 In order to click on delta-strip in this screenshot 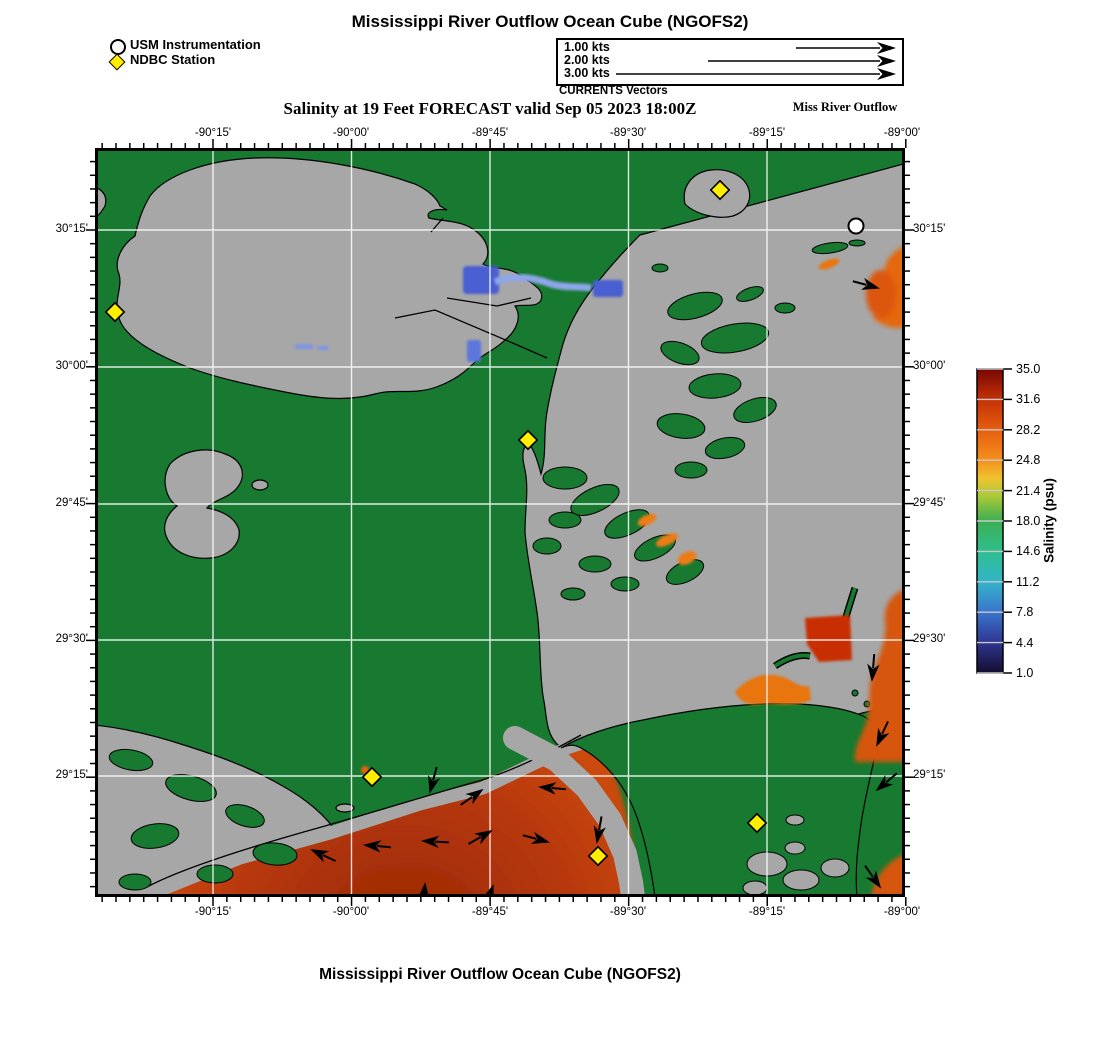, I will do `click(574, 817)`.